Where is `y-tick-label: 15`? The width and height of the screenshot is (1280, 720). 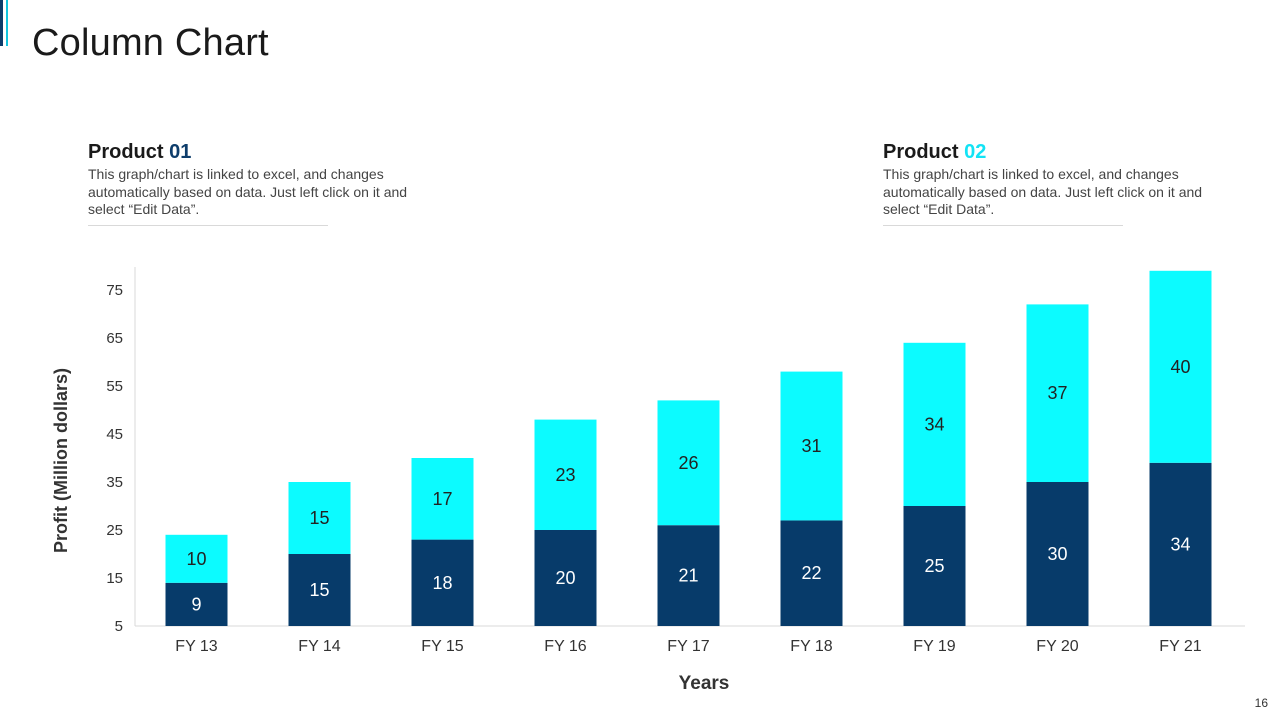 y-tick-label: 15 is located at coordinates (114, 578).